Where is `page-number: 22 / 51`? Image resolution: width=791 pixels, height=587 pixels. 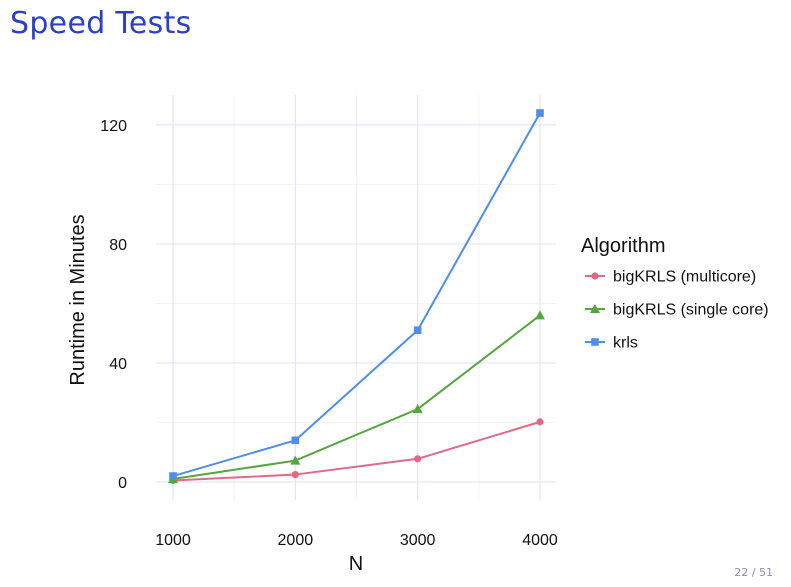
page-number: 22 / 51 is located at coordinates (753, 572).